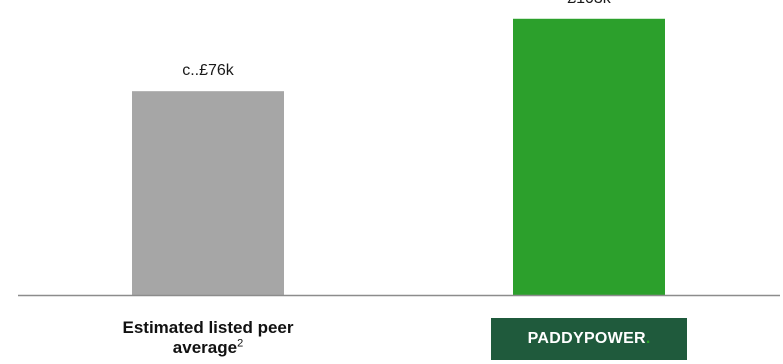 The height and width of the screenshot is (364, 783). I want to click on bar-peer-average, so click(208, 193).